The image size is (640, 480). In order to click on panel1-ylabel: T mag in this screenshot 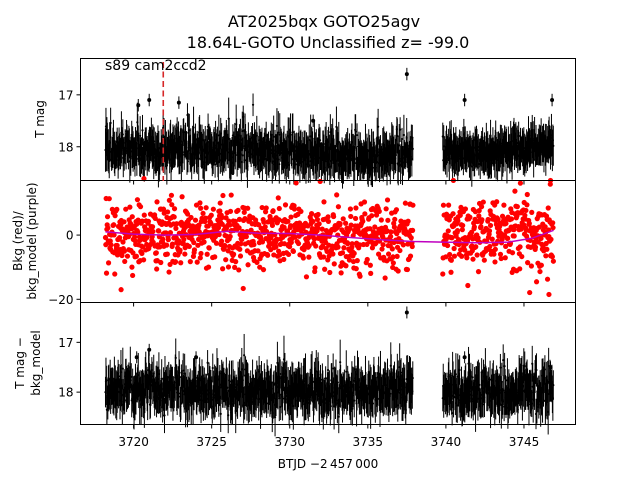, I will do `click(40, 119)`.